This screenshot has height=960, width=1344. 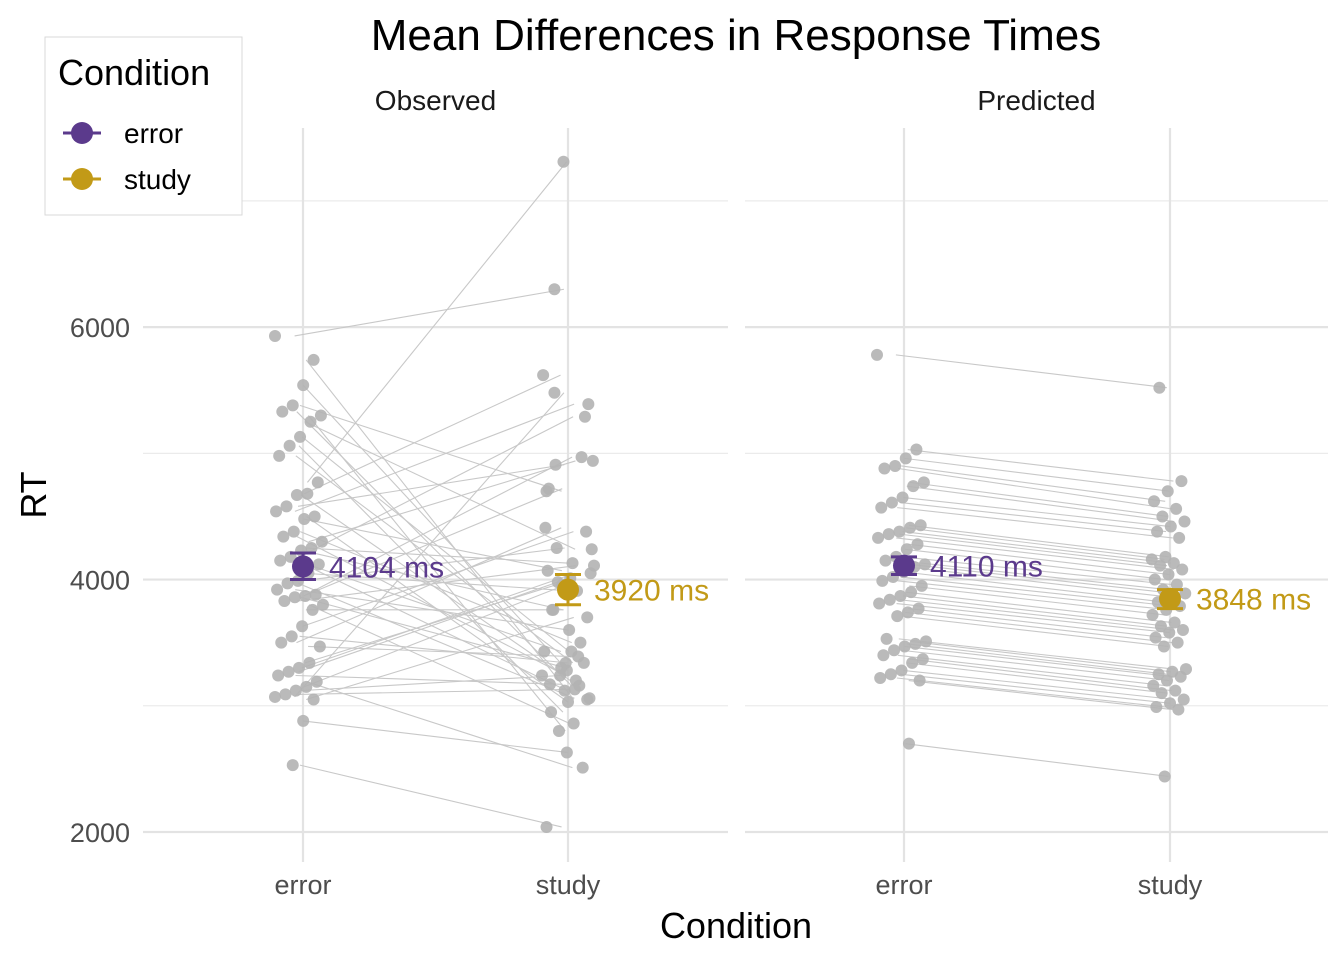 I want to click on chart-title: Mean Differences in Response Times, so click(x=736, y=35).